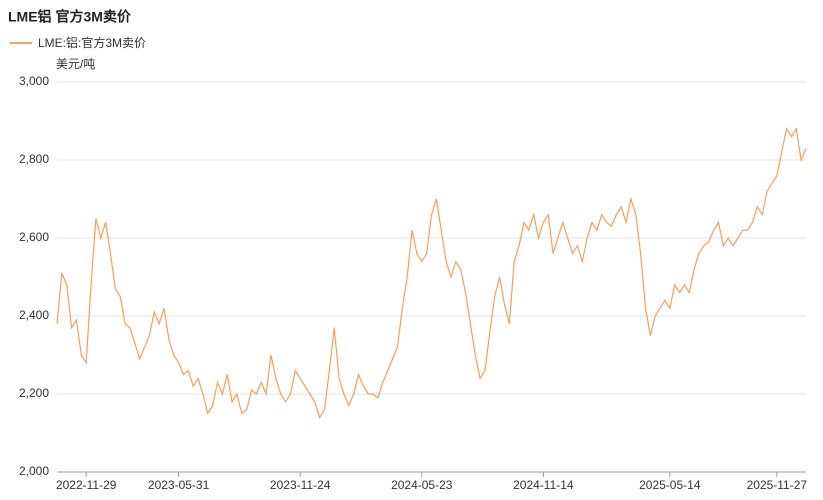 Image resolution: width=823 pixels, height=500 pixels. I want to click on legend-label: LME:铝:官方3M卖价, so click(92, 42).